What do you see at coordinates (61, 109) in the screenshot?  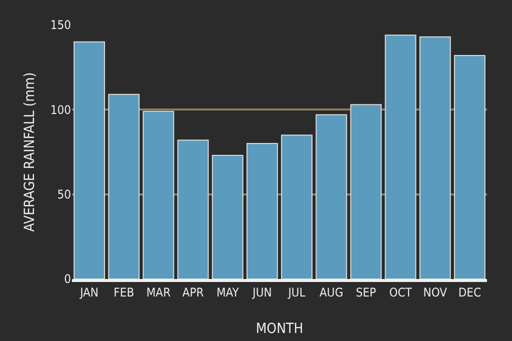 I see `y-tick-label: 100` at bounding box center [61, 109].